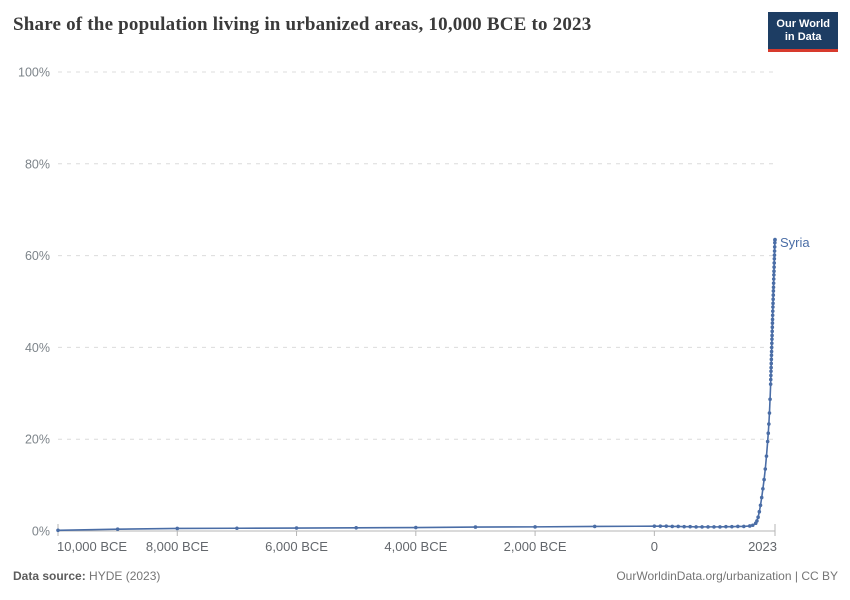 This screenshot has height=600, width=850. What do you see at coordinates (92, 546) in the screenshot?
I see `x-tick-label: 10,000 BCE` at bounding box center [92, 546].